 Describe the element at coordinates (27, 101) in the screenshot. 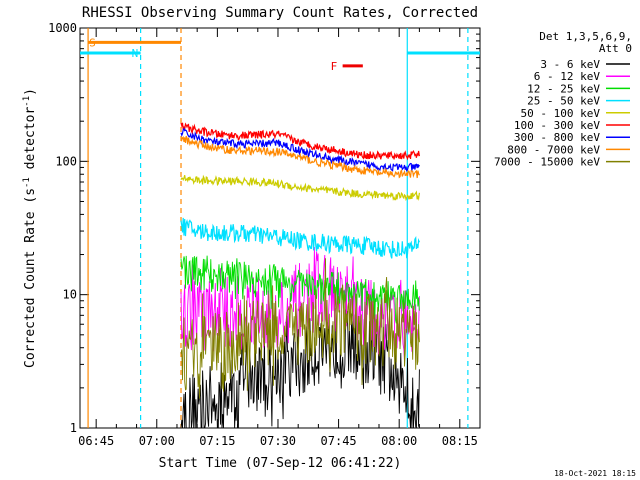

I see `y-axis-label-sup2: -1` at that location.